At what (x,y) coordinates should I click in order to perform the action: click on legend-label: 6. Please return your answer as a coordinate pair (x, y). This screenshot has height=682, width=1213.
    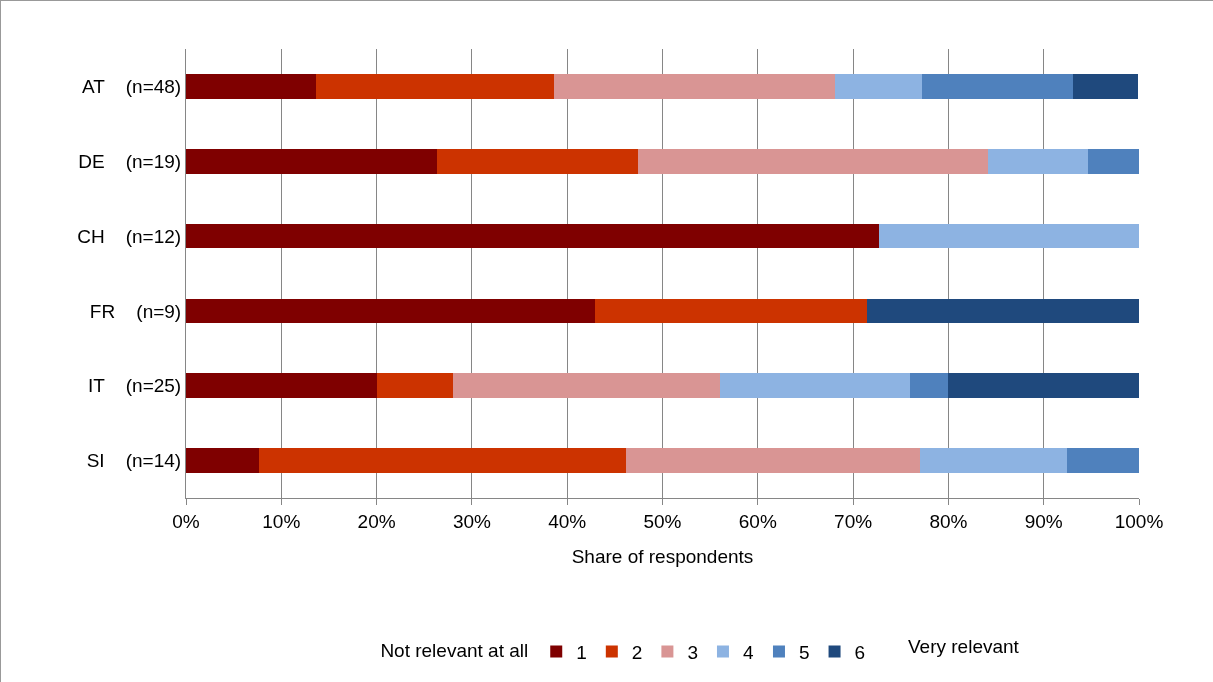
    Looking at the image, I should click on (860, 652).